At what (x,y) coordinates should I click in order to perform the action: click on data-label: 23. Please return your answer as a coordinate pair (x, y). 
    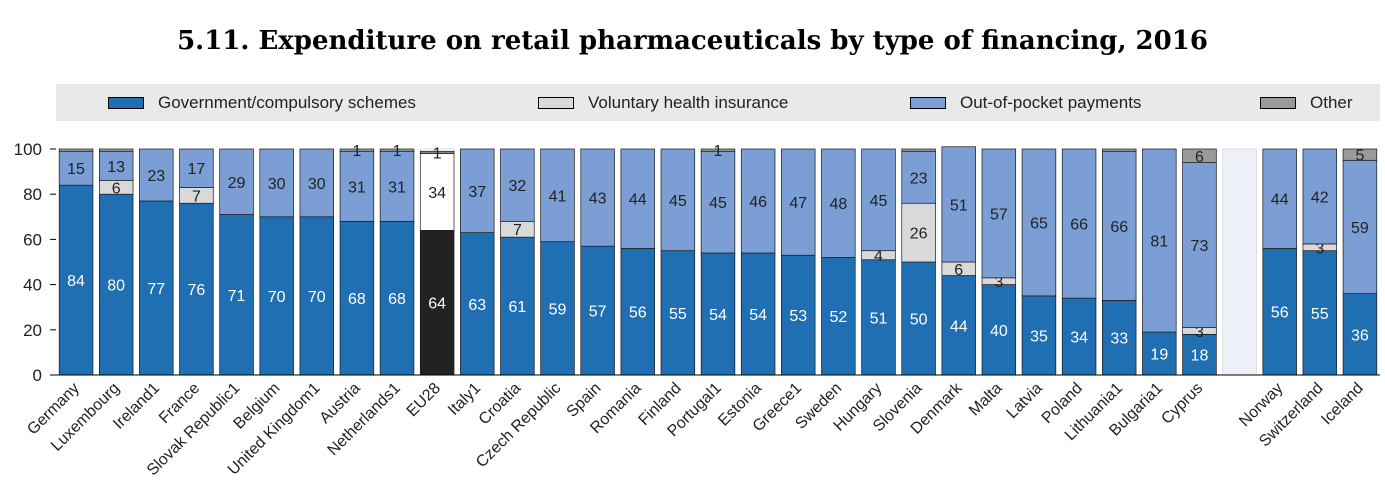
    Looking at the image, I should click on (156, 176).